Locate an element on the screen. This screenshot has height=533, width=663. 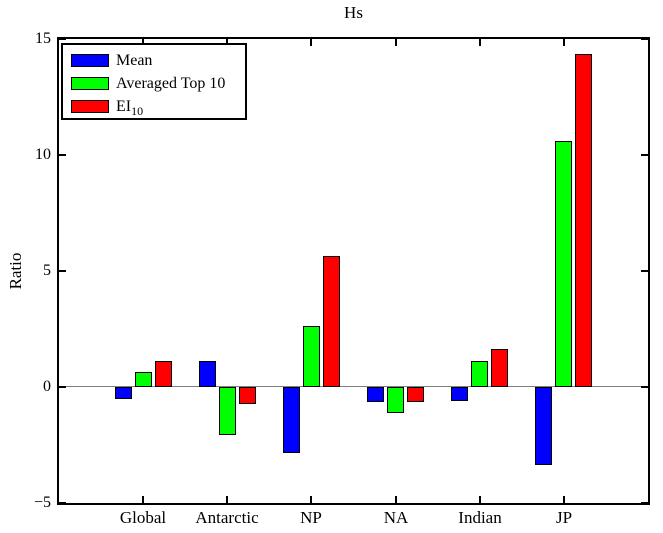
x-tick-label-jp: JP is located at coordinates (564, 517).